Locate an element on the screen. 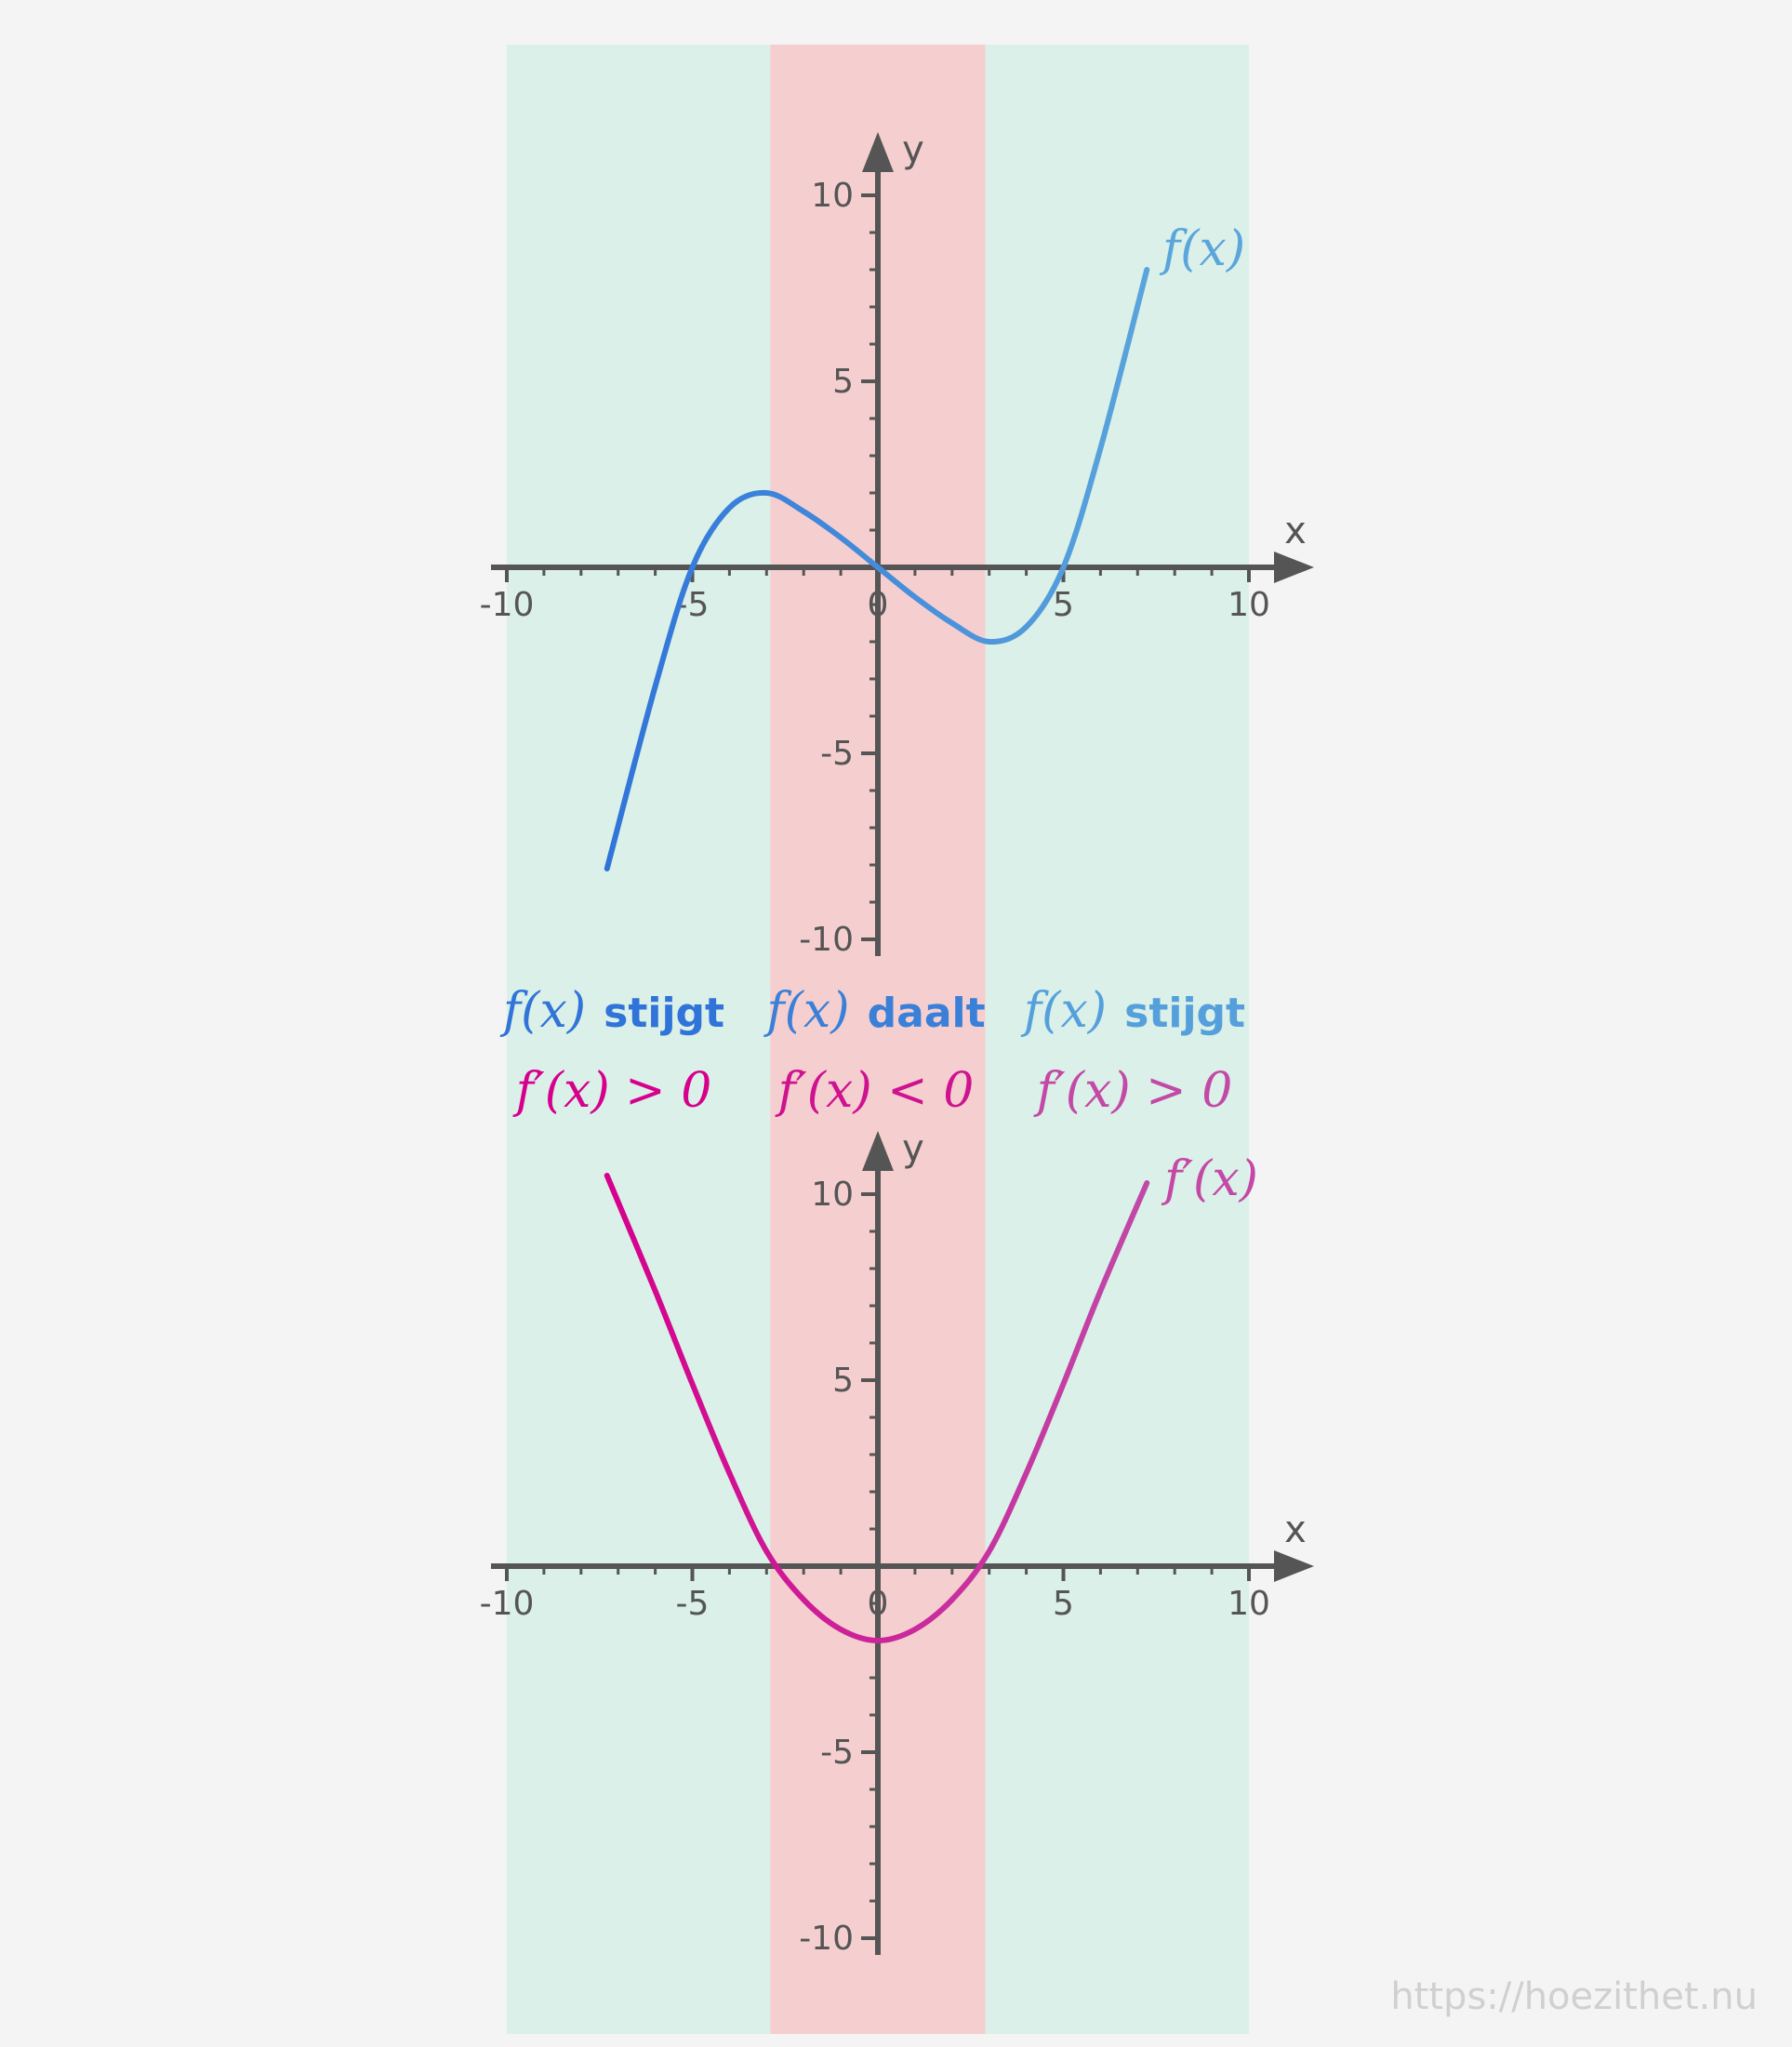  f-curve is located at coordinates (877, 569).